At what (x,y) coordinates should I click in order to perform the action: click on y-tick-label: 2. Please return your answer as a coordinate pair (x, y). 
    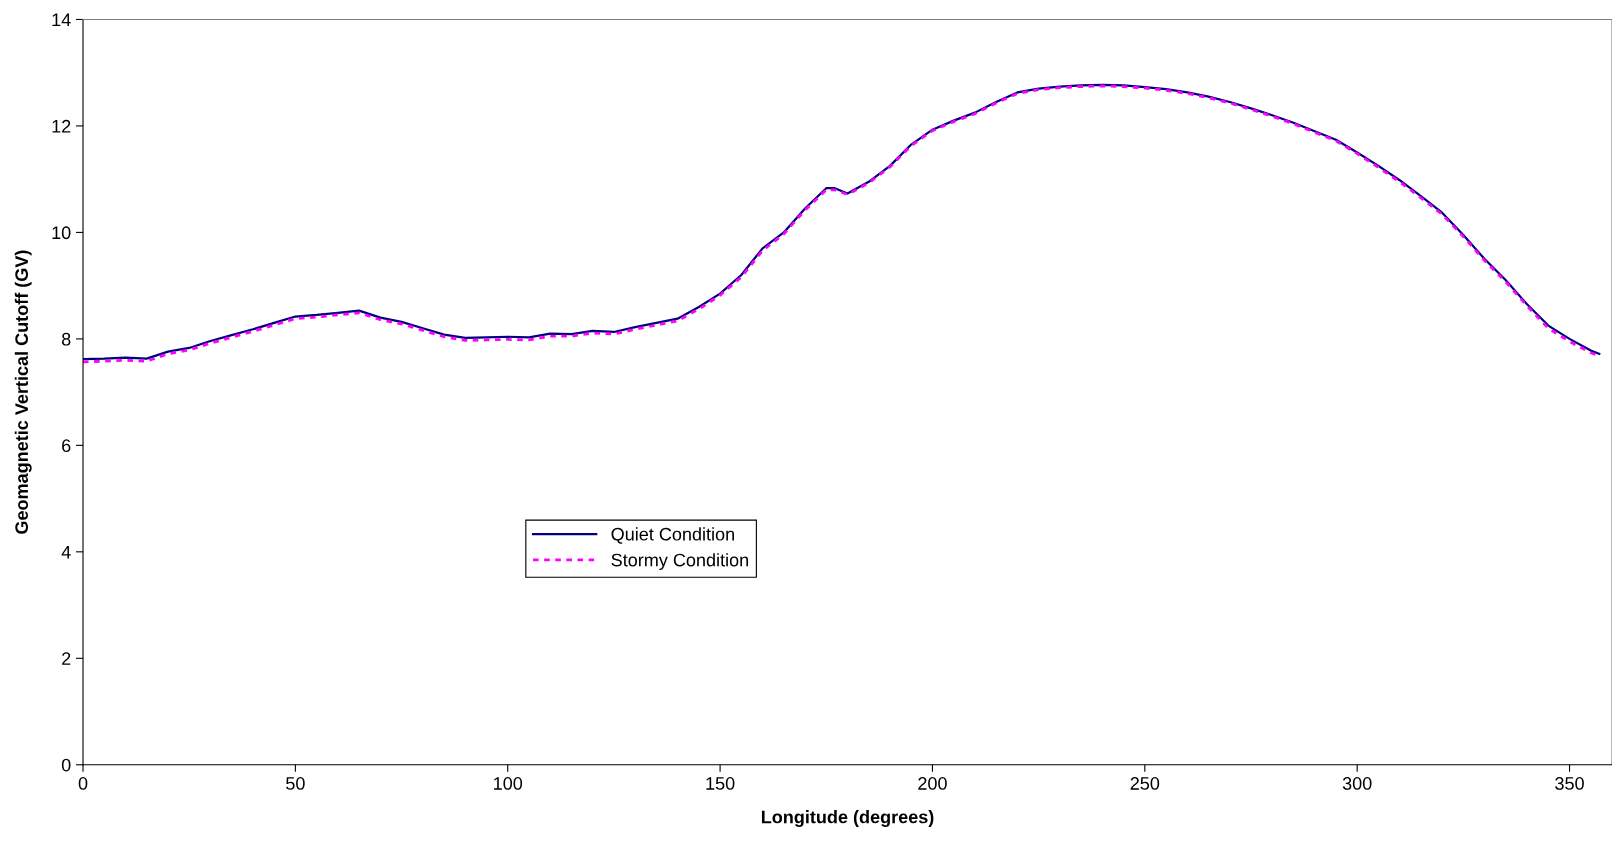
    Looking at the image, I should click on (66, 658).